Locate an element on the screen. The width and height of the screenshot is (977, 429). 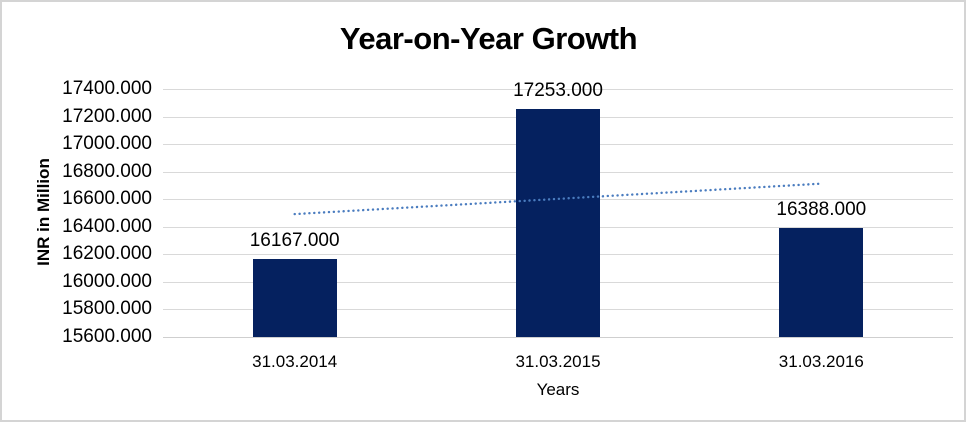
bar-31.03.2014 is located at coordinates (294, 297).